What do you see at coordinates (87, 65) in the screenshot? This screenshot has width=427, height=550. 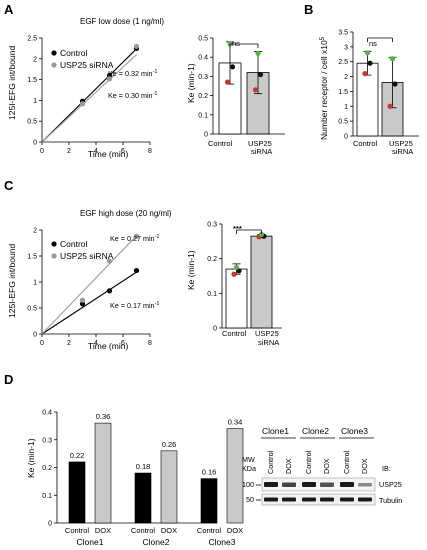 I see `a-legend-usp25: USP25 siRNA` at bounding box center [87, 65].